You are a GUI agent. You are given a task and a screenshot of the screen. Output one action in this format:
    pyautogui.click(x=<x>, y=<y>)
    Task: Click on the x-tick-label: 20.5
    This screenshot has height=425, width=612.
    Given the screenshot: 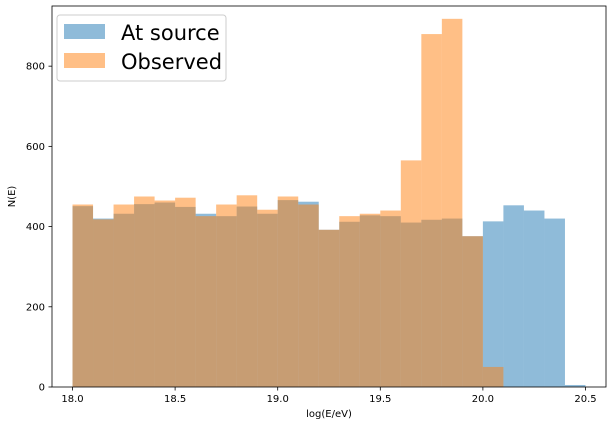 What is the action you would take?
    pyautogui.click(x=585, y=399)
    